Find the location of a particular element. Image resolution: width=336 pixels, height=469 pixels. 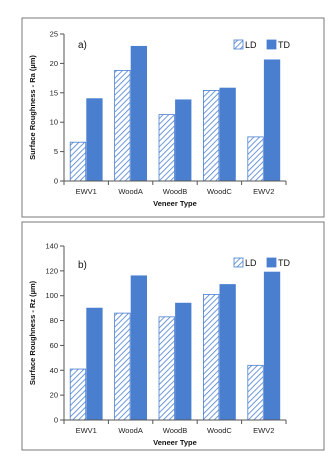

y-tick-label: 140 is located at coordinates (51, 246).